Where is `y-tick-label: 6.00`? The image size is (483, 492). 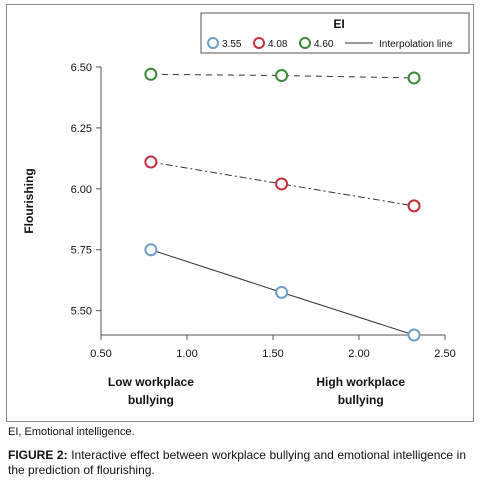 y-tick-label: 6.00 is located at coordinates (81, 190).